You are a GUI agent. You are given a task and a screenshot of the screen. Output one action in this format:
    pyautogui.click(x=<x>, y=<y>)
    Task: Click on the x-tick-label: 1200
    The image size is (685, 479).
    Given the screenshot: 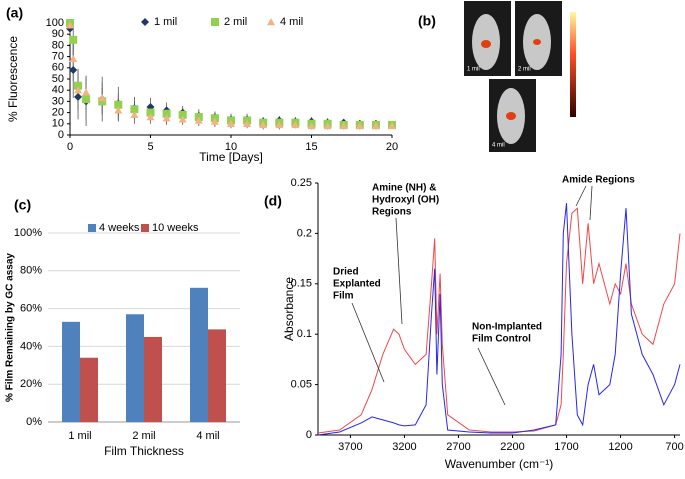 What is the action you would take?
    pyautogui.click(x=620, y=447)
    